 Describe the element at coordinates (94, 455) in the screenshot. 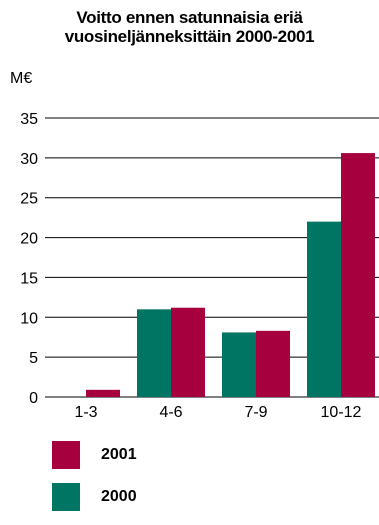

I see `legend-item-2001: 2001` at that location.